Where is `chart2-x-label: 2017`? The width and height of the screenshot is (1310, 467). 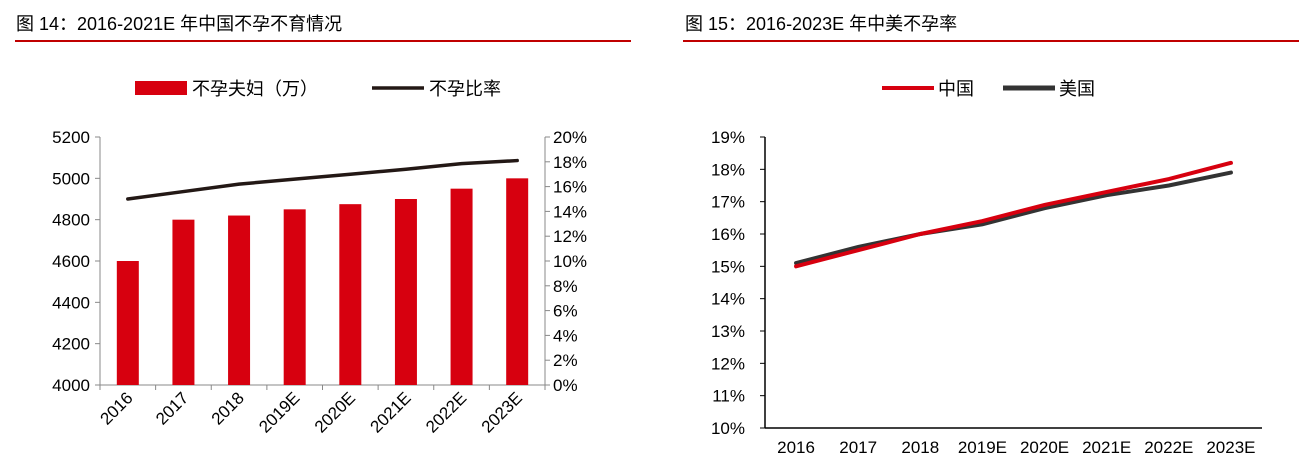
chart2-x-label: 2017 is located at coordinates (858, 447).